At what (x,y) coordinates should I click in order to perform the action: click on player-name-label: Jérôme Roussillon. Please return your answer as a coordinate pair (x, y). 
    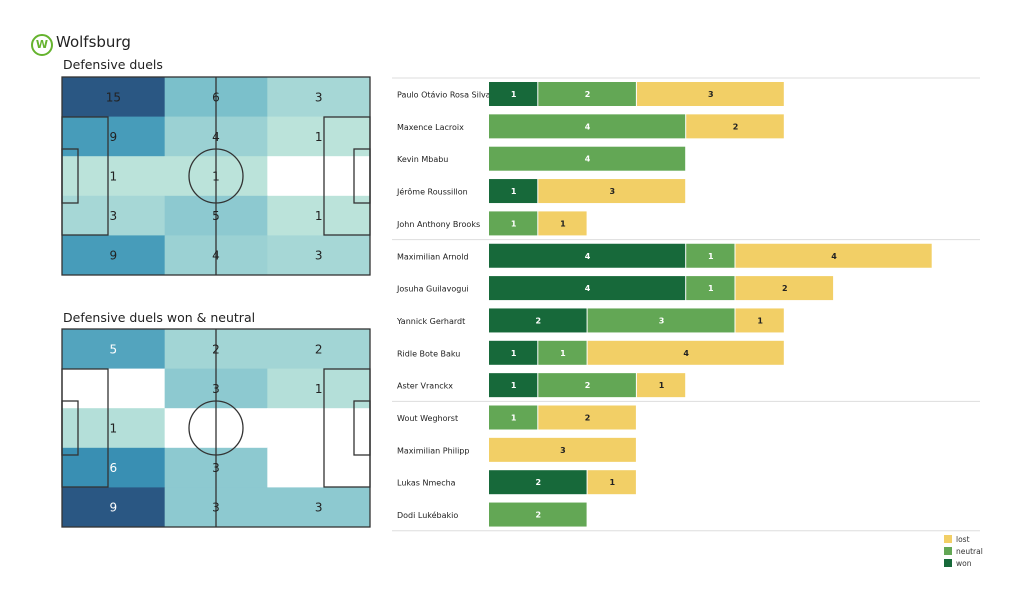
    Looking at the image, I should click on (432, 192).